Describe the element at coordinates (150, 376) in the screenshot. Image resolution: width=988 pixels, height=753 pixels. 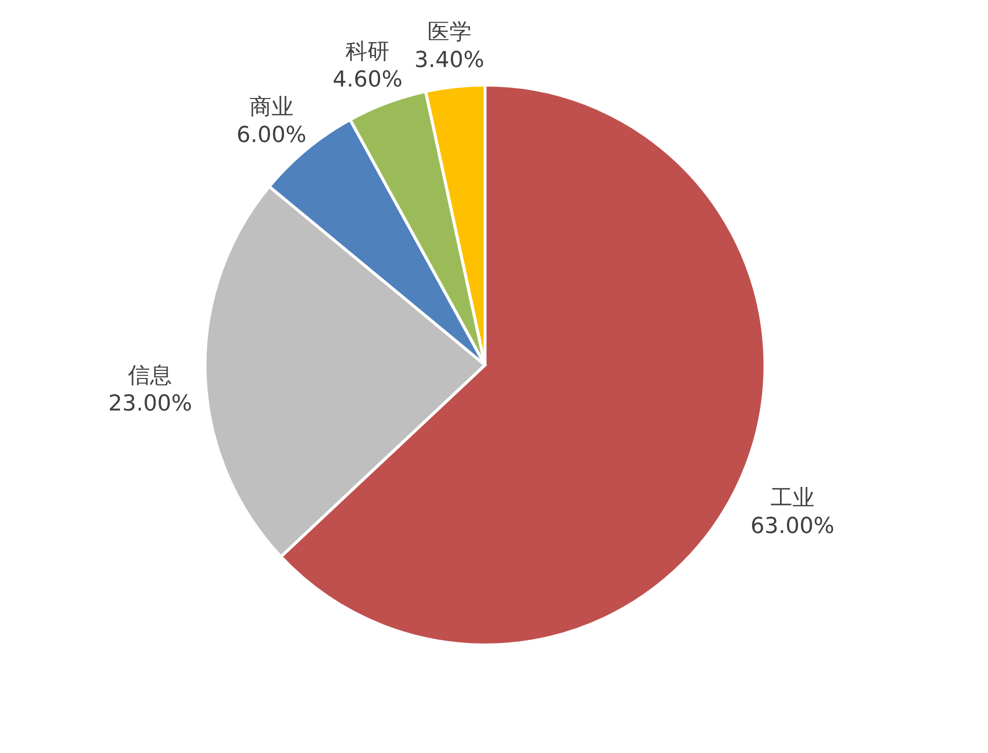
I see `slice-label: 信息` at that location.